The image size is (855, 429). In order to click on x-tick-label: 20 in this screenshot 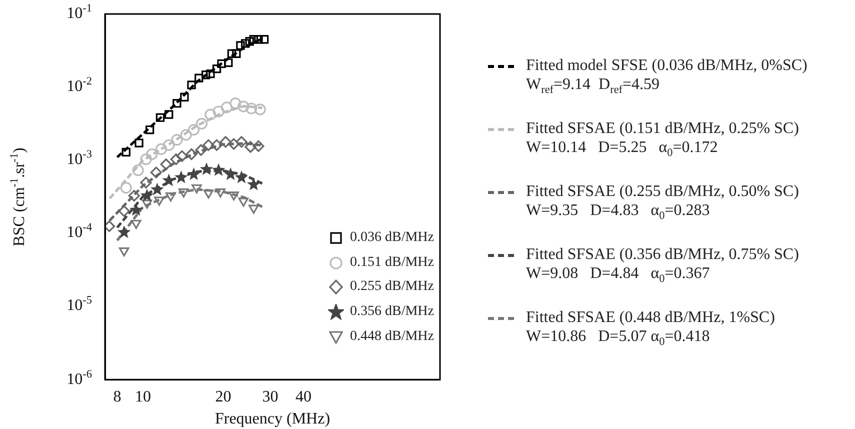, I will do `click(223, 397)`.